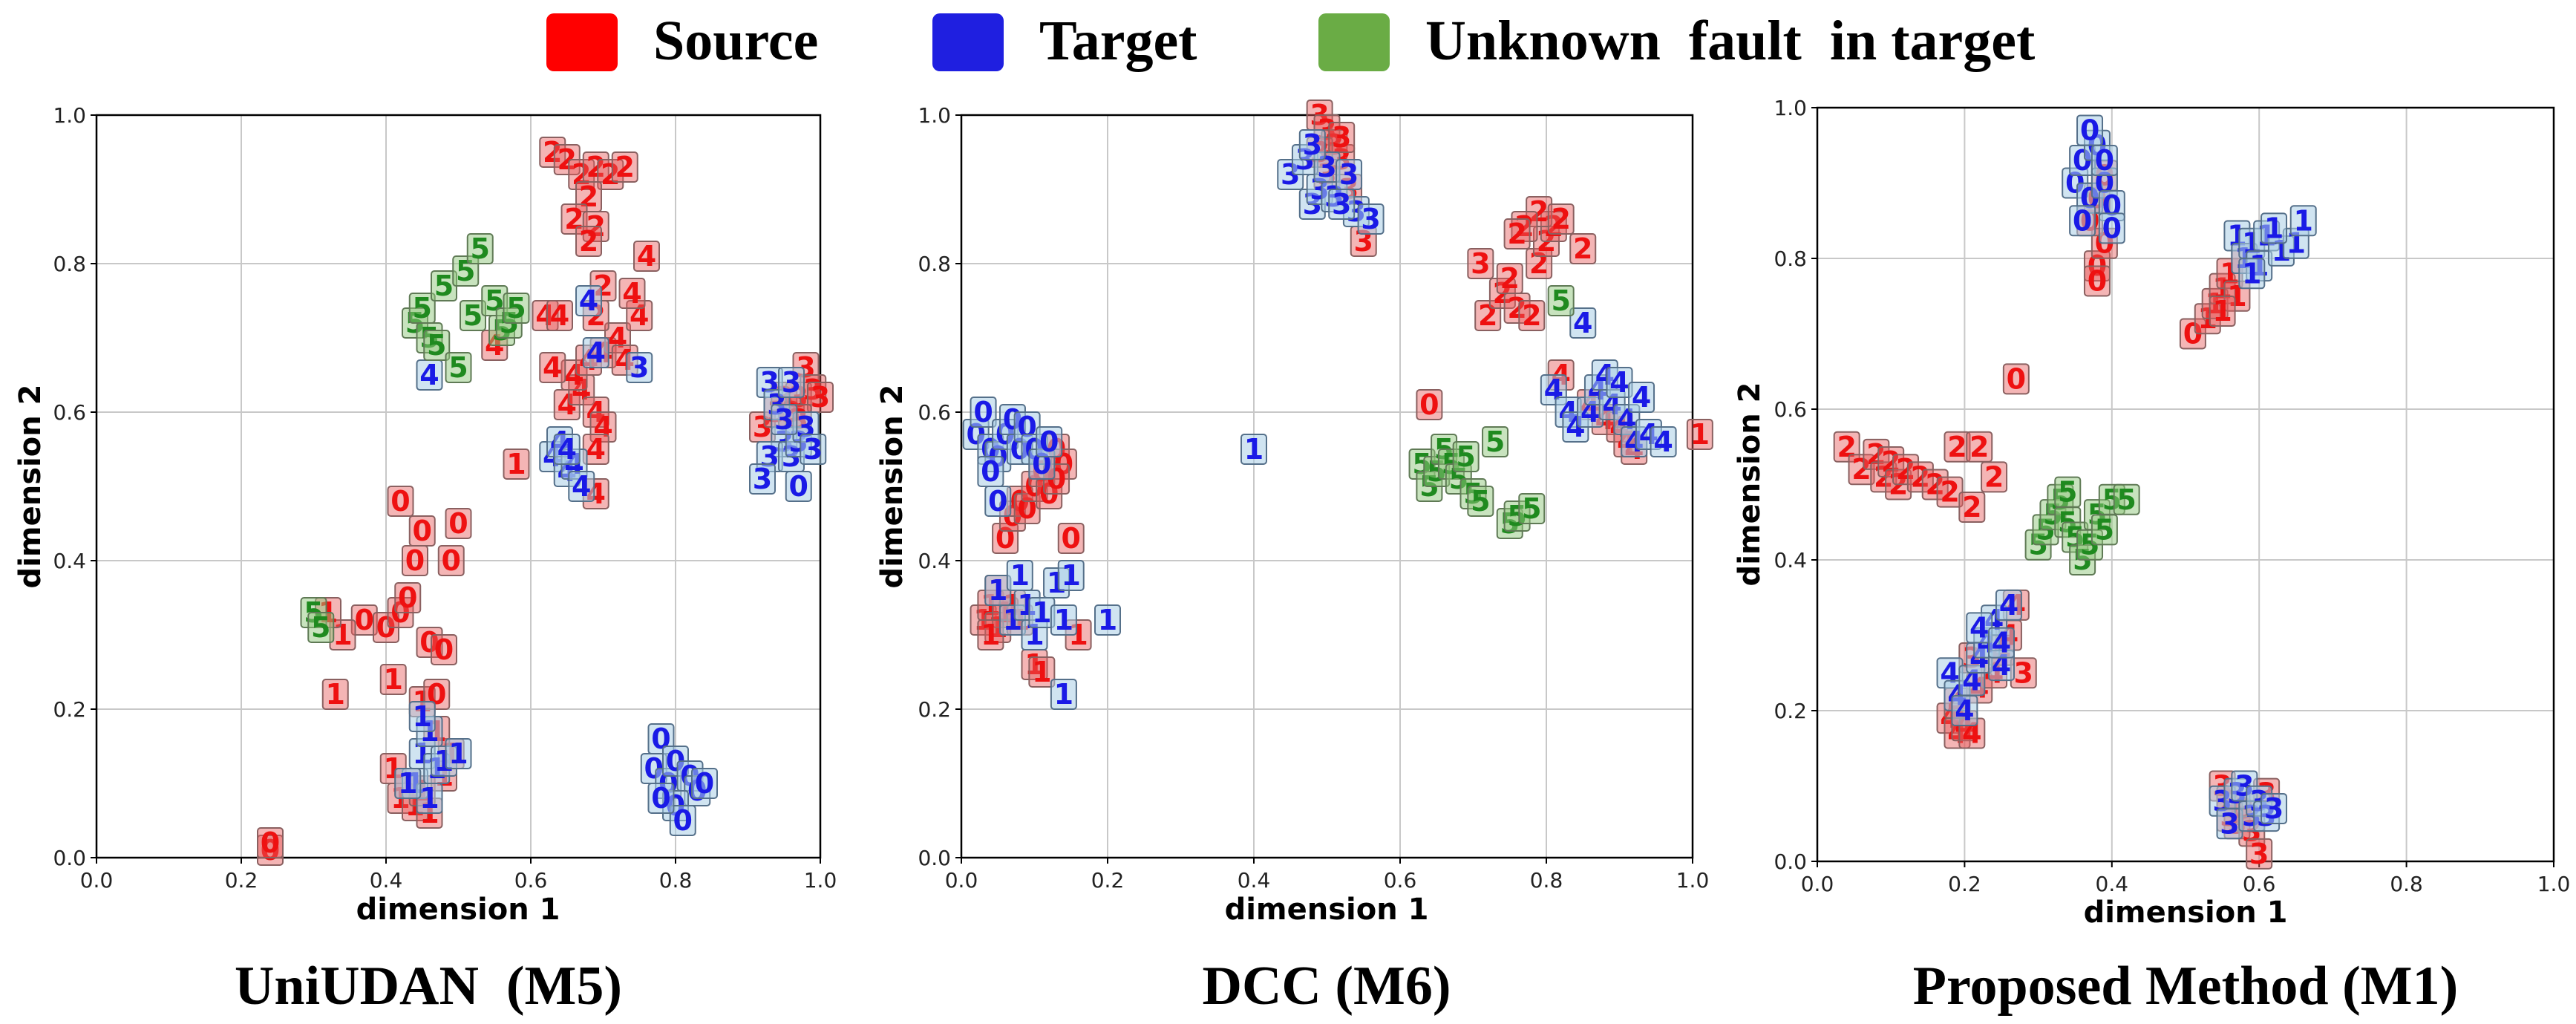 The image size is (2576, 1024). I want to click on point-source: 1, so click(516, 464).